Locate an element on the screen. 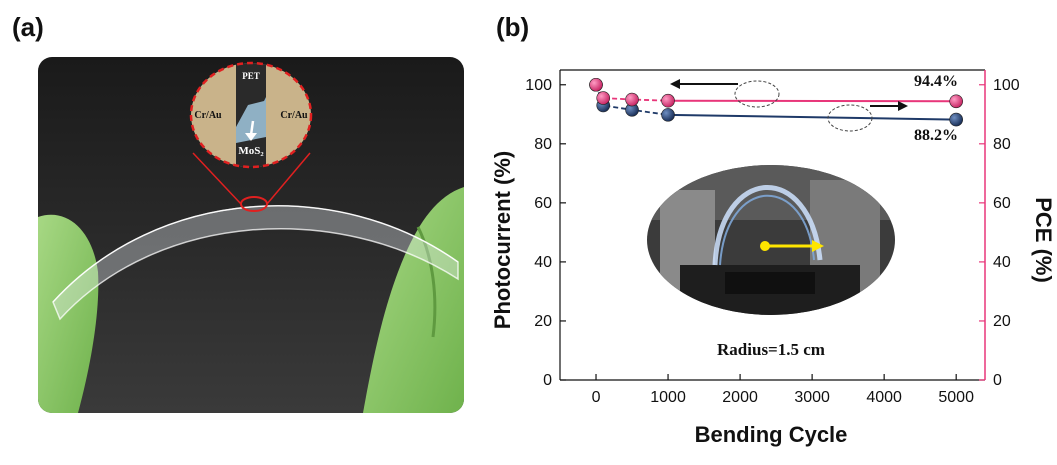 This screenshot has height=465, width=1057. radius-label: Radius=1.5 cm is located at coordinates (771, 349).